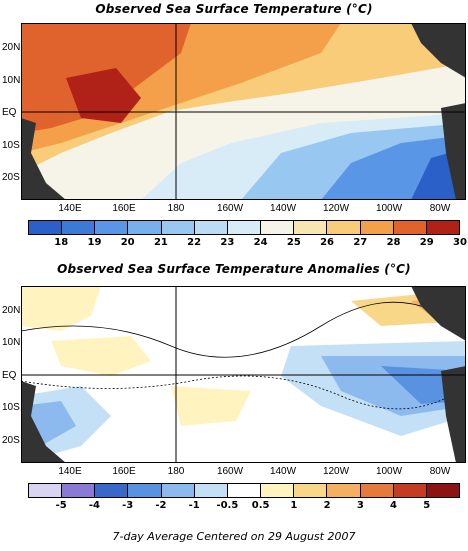 The image size is (468, 551). Describe the element at coordinates (453, 151) in the screenshot. I see `land-south-america-sst` at that location.